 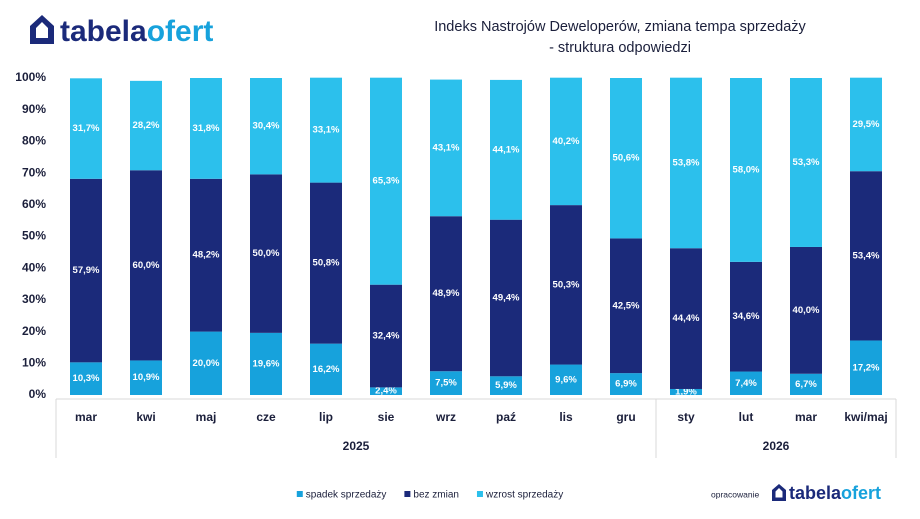 I want to click on footer-credit: opracowanie tabelaofert, so click(x=796, y=493).